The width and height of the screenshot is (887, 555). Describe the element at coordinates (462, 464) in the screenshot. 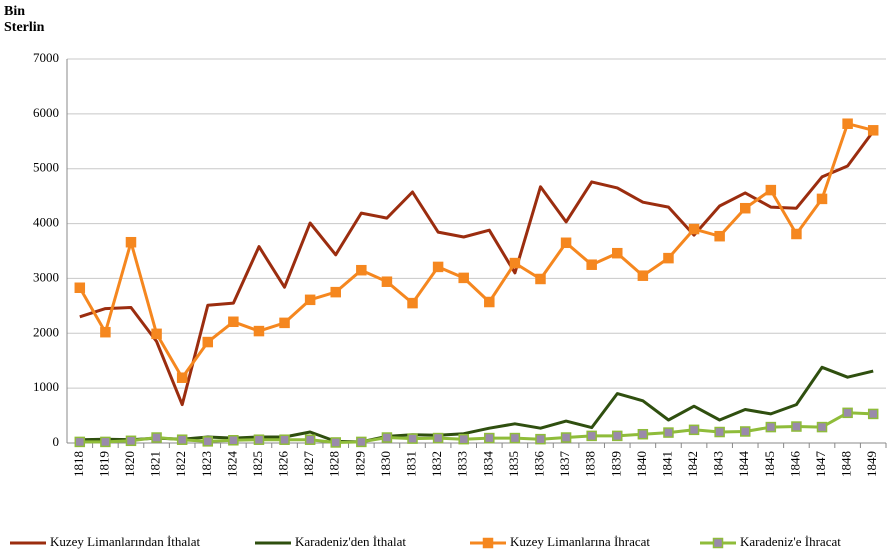

I see `x-tick-label: 1833` at that location.